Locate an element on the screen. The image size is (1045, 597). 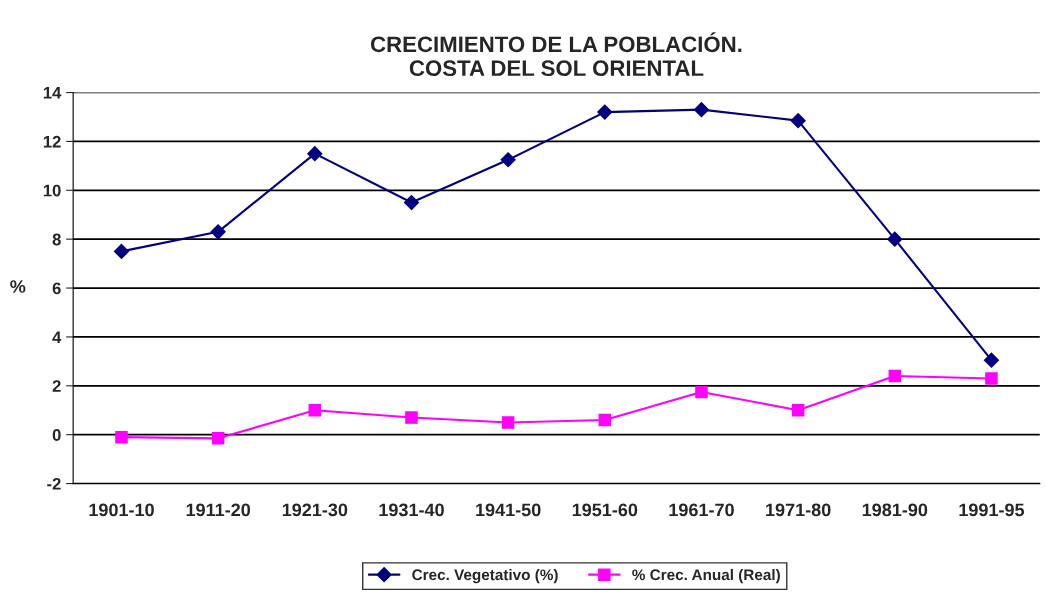
y-tick-label: 12 is located at coordinates (52, 141).